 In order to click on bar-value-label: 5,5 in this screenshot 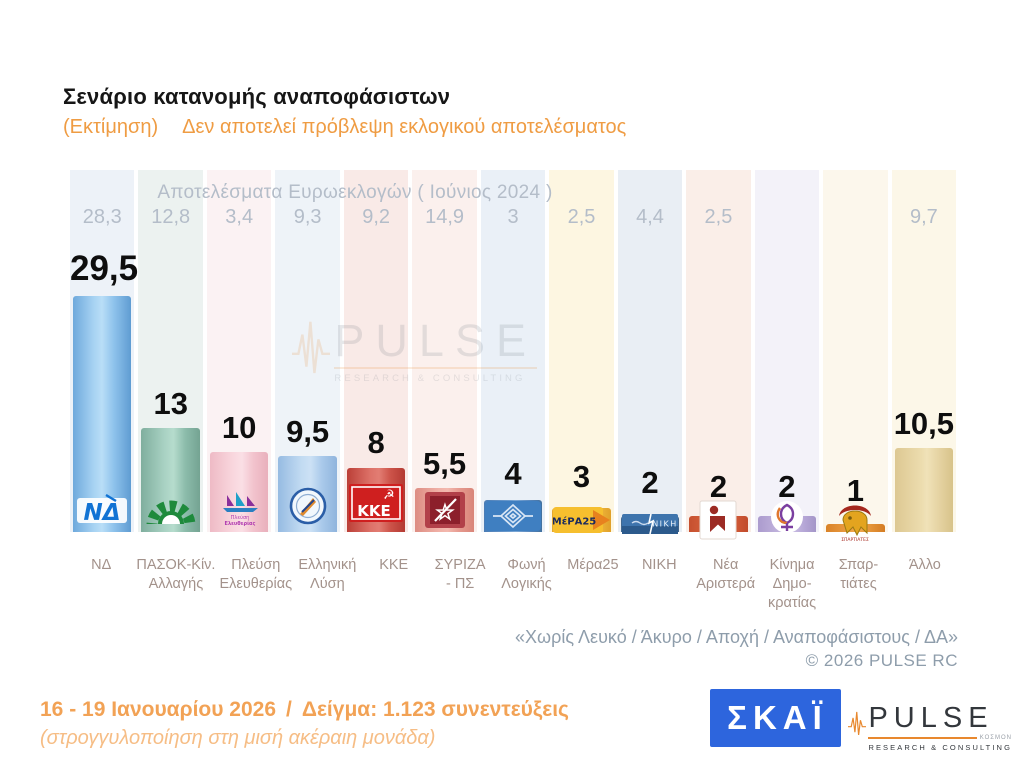, I will do `click(445, 463)`.